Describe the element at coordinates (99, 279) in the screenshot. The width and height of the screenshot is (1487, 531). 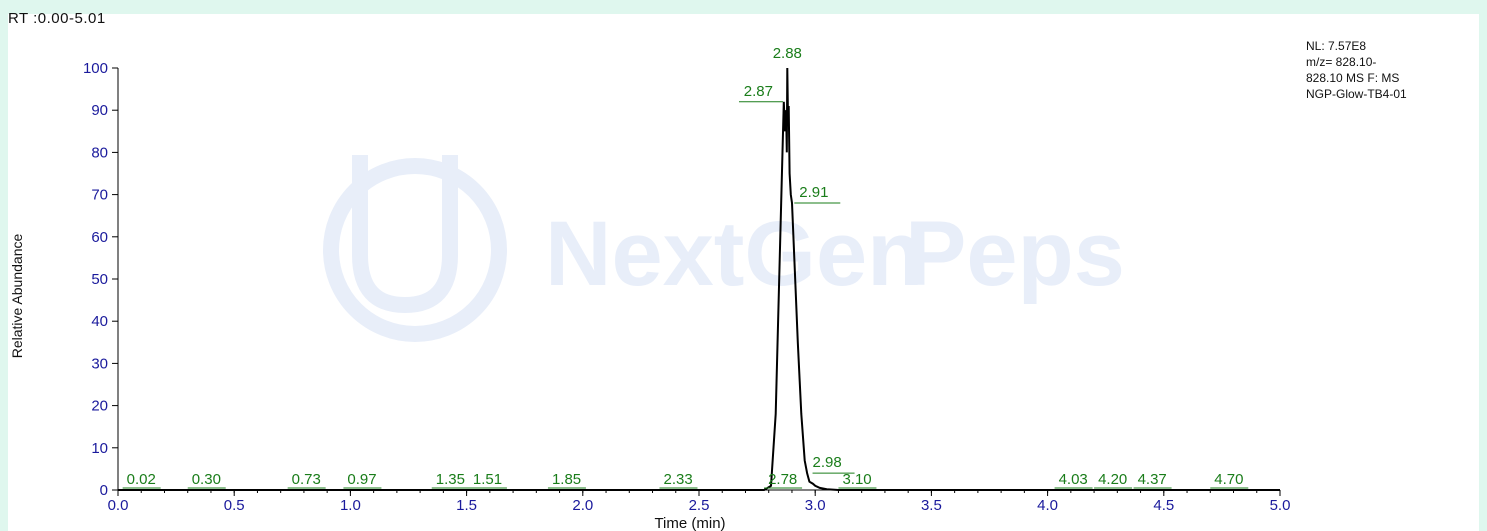
I see `y-tick-label: 50` at that location.